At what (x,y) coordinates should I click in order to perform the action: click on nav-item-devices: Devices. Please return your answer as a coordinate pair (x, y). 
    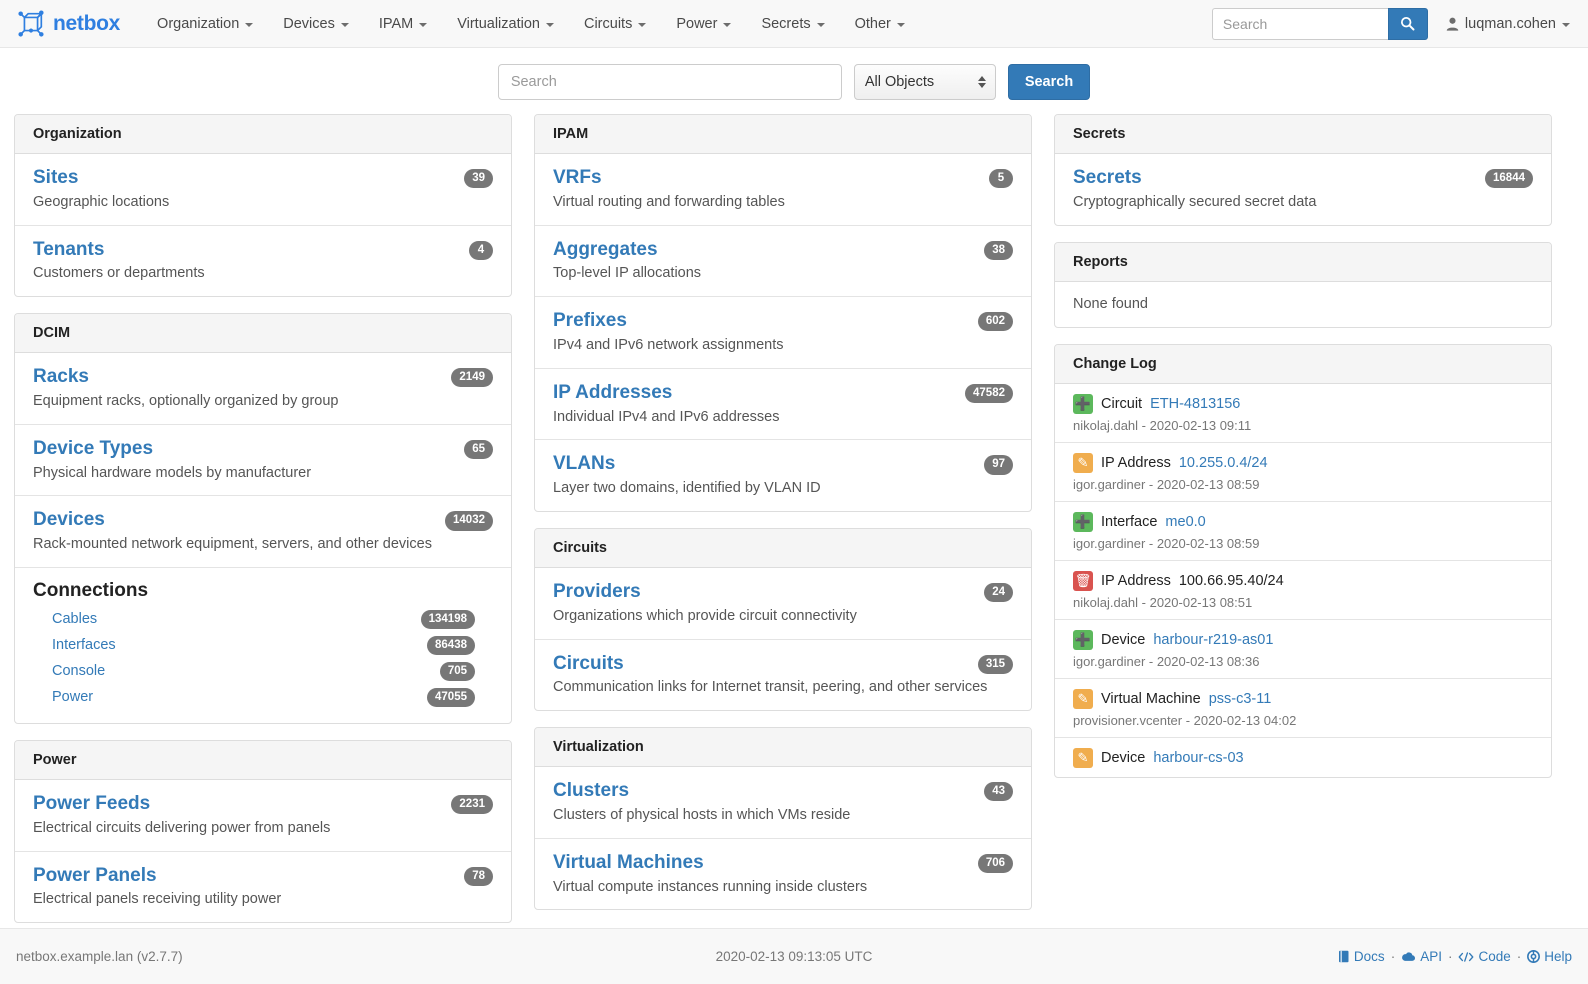
    Looking at the image, I should click on (316, 24).